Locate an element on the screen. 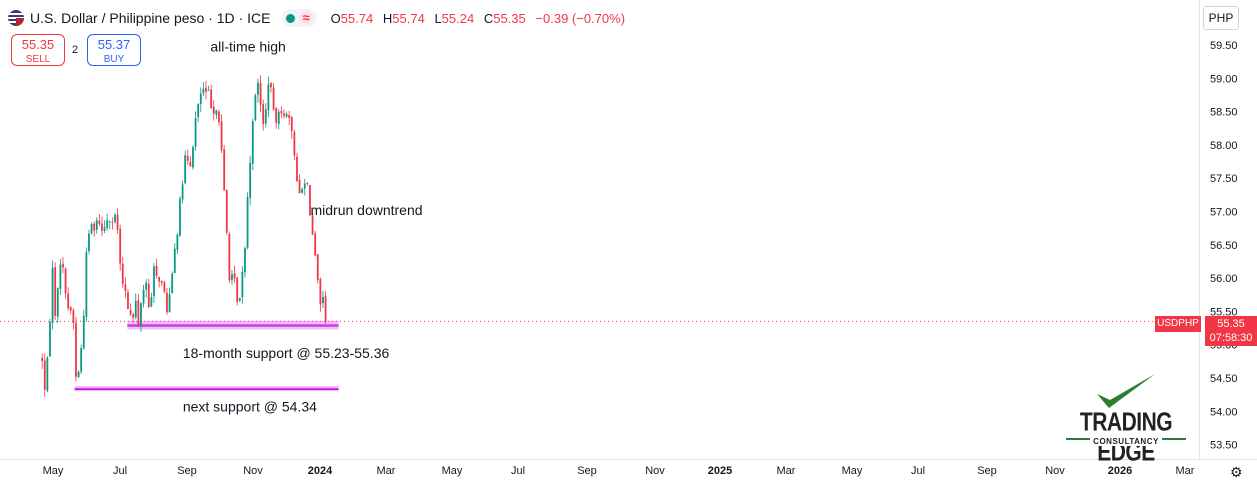 This screenshot has width=1257, height=487. status-pill: ≈ is located at coordinates (299, 18).